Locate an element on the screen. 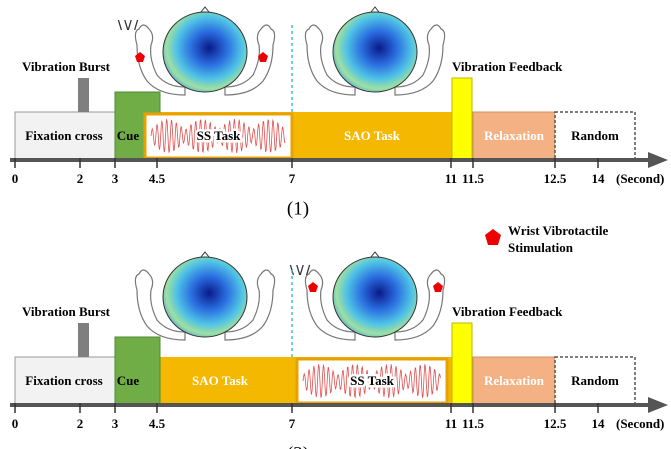  legend-label: Wrist Vibrotactile is located at coordinates (558, 230).